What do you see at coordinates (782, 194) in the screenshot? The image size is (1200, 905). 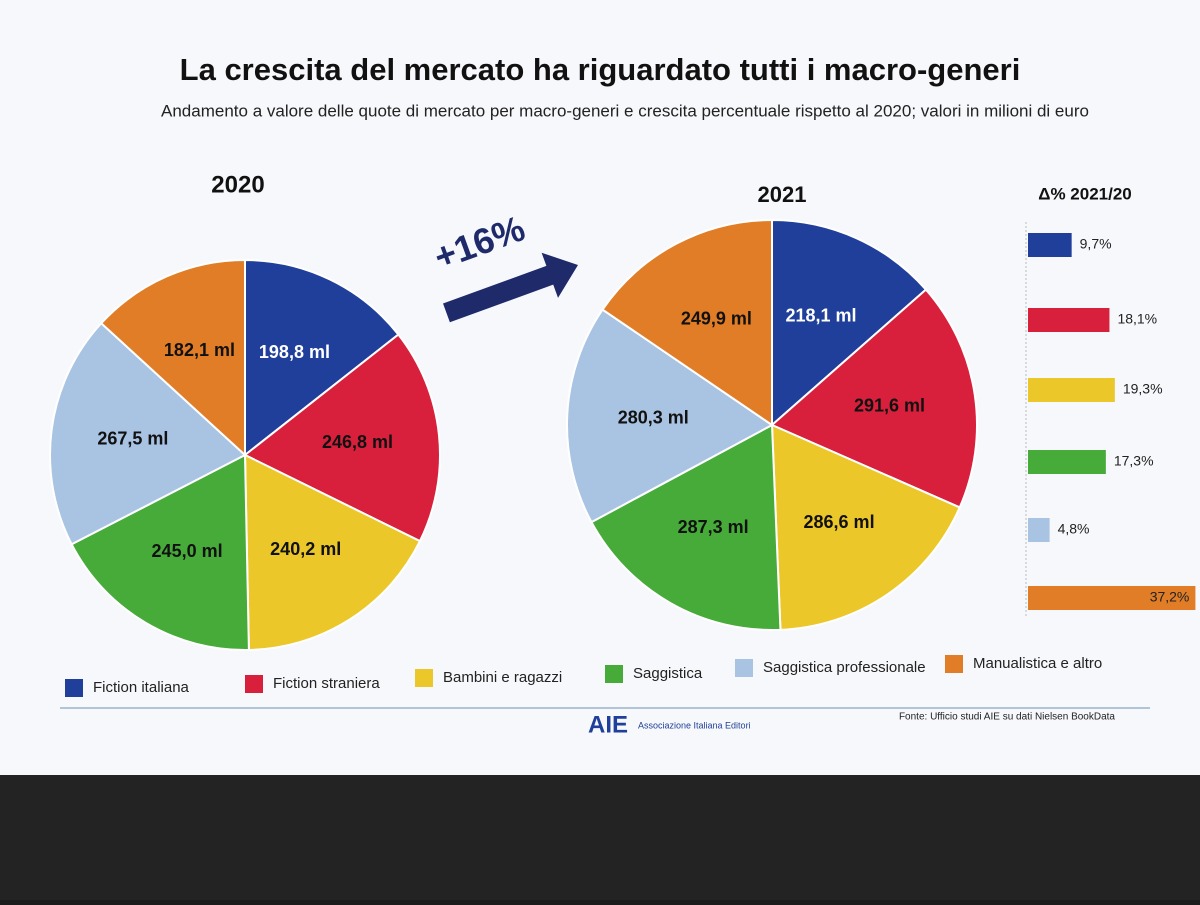 I see `chart-title: 2021` at bounding box center [782, 194].